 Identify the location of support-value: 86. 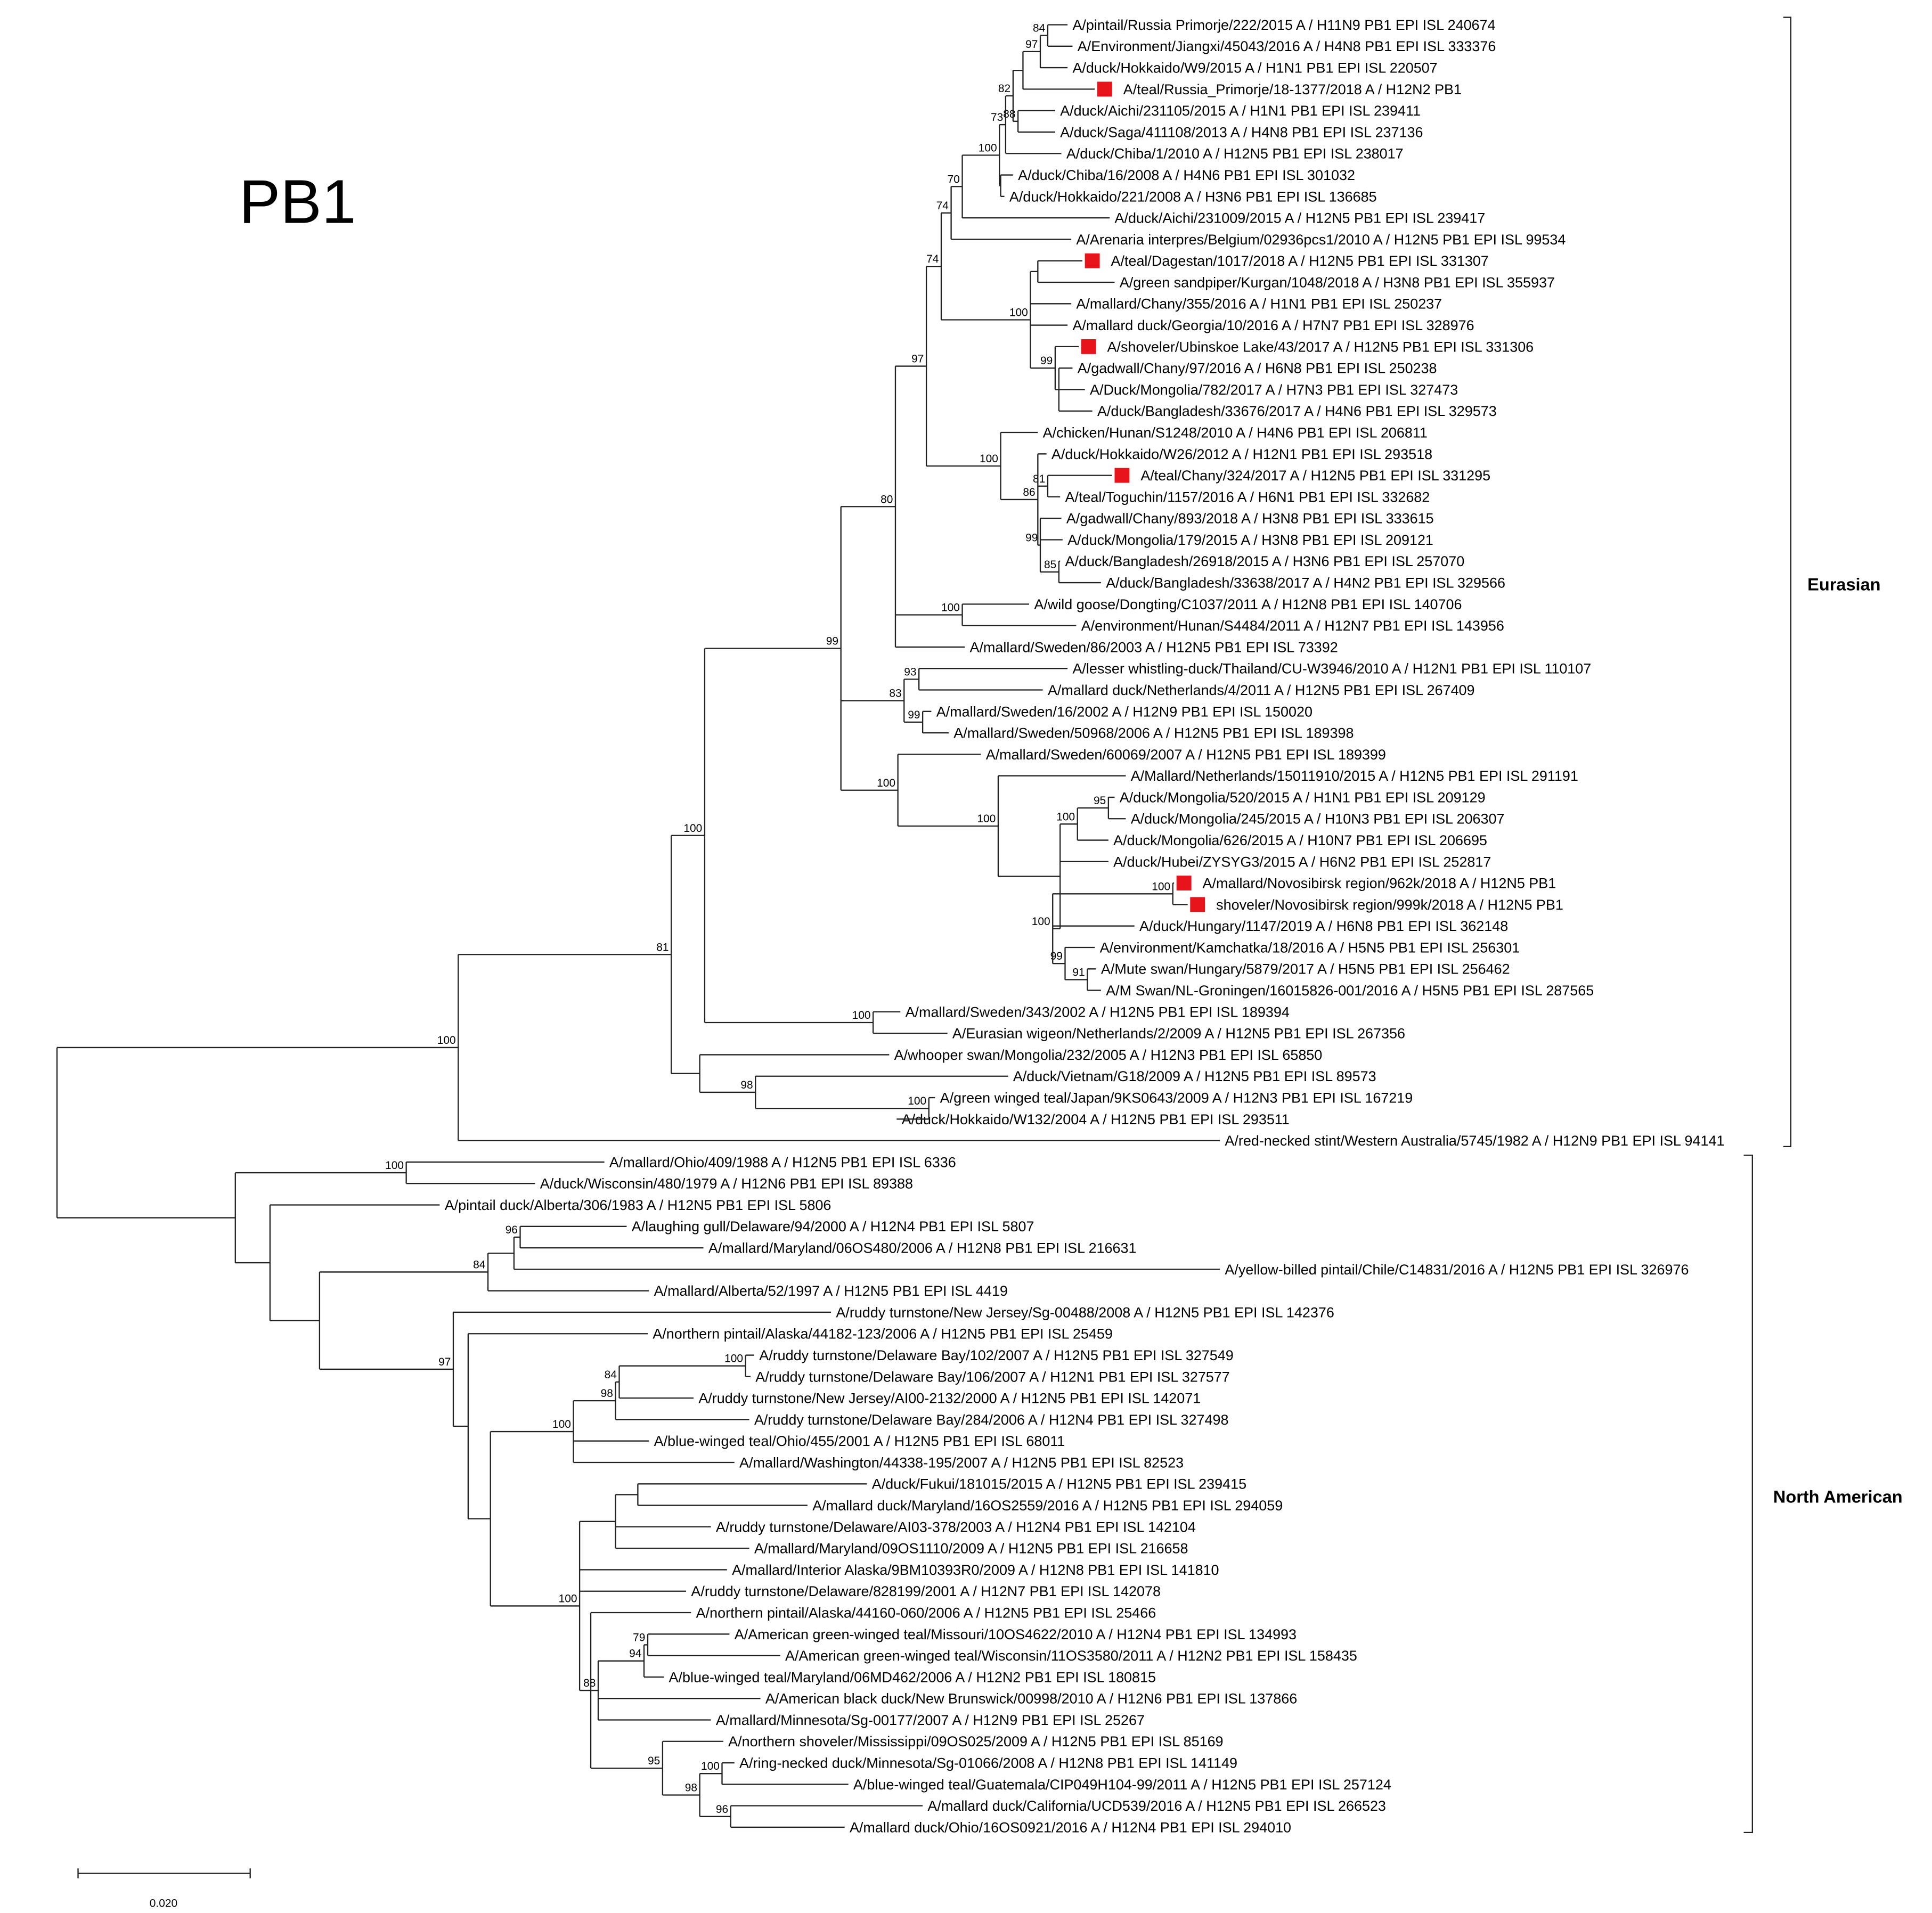
(1029, 492).